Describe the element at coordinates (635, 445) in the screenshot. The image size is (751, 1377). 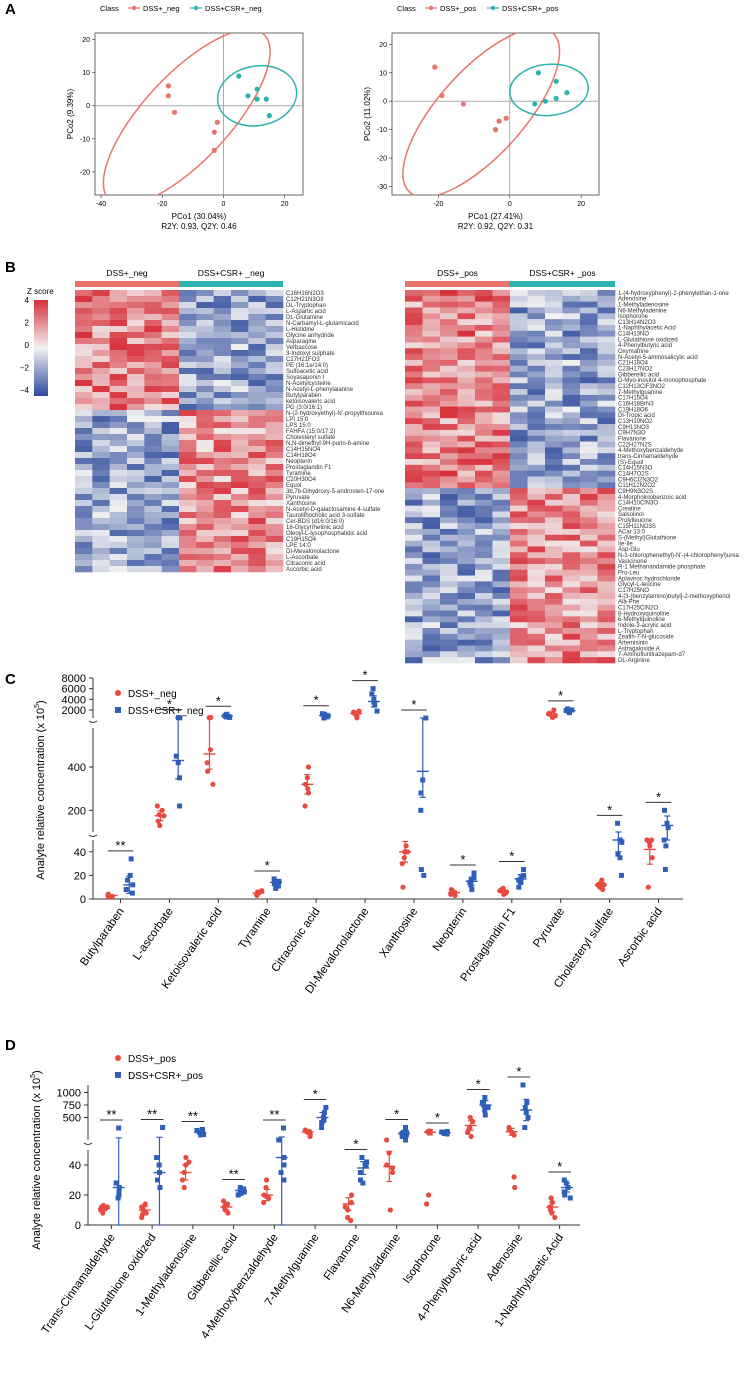
I see `row-label: C22H27N2S` at that location.